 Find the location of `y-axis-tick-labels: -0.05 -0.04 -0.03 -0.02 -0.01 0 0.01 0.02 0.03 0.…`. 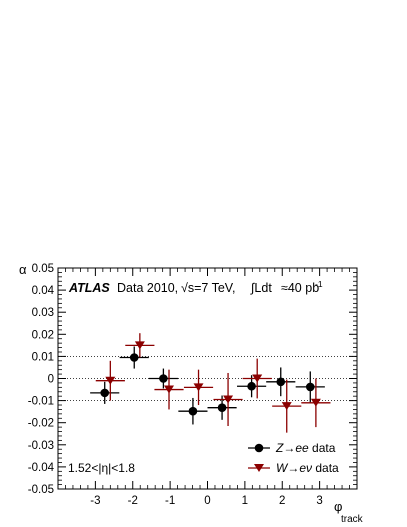

y-axis-tick-labels: -0.05 -0.04 -0.03 -0.02 -0.01 0 0.01 0.02 0.03 0.… is located at coordinates (41, 379).